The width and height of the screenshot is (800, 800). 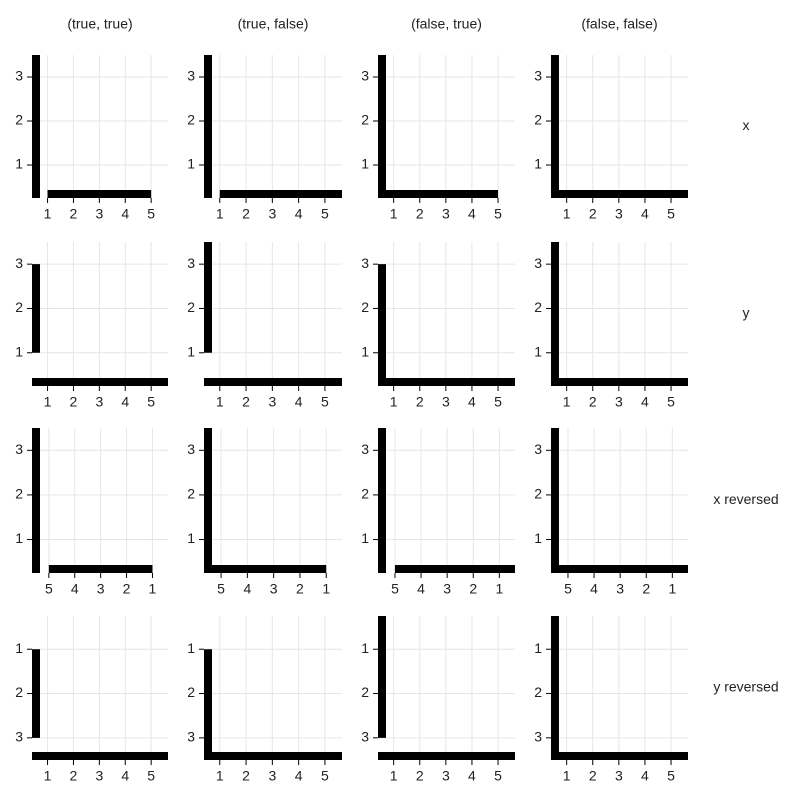 What do you see at coordinates (273, 24) in the screenshot?
I see `column-title: (true, false)` at bounding box center [273, 24].